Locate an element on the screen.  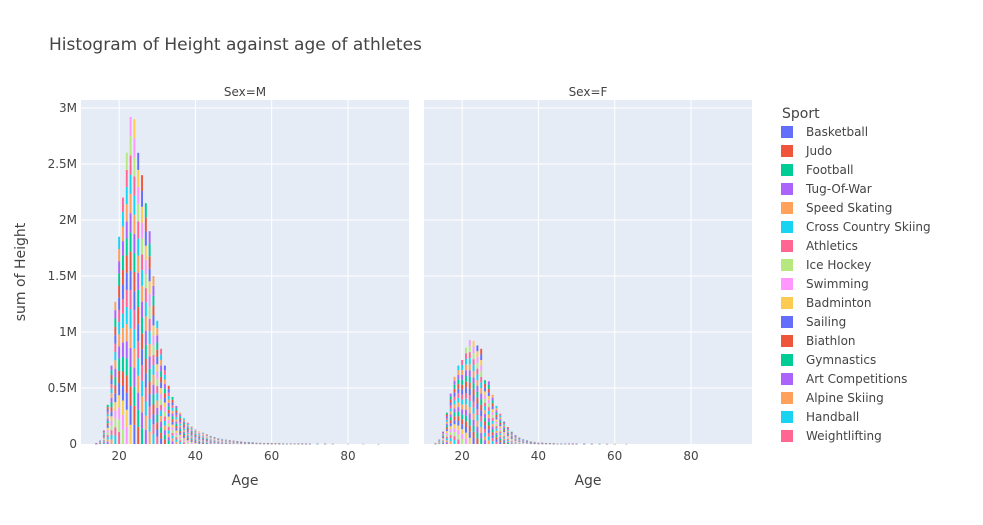
legend-item: Football is located at coordinates (817, 170).